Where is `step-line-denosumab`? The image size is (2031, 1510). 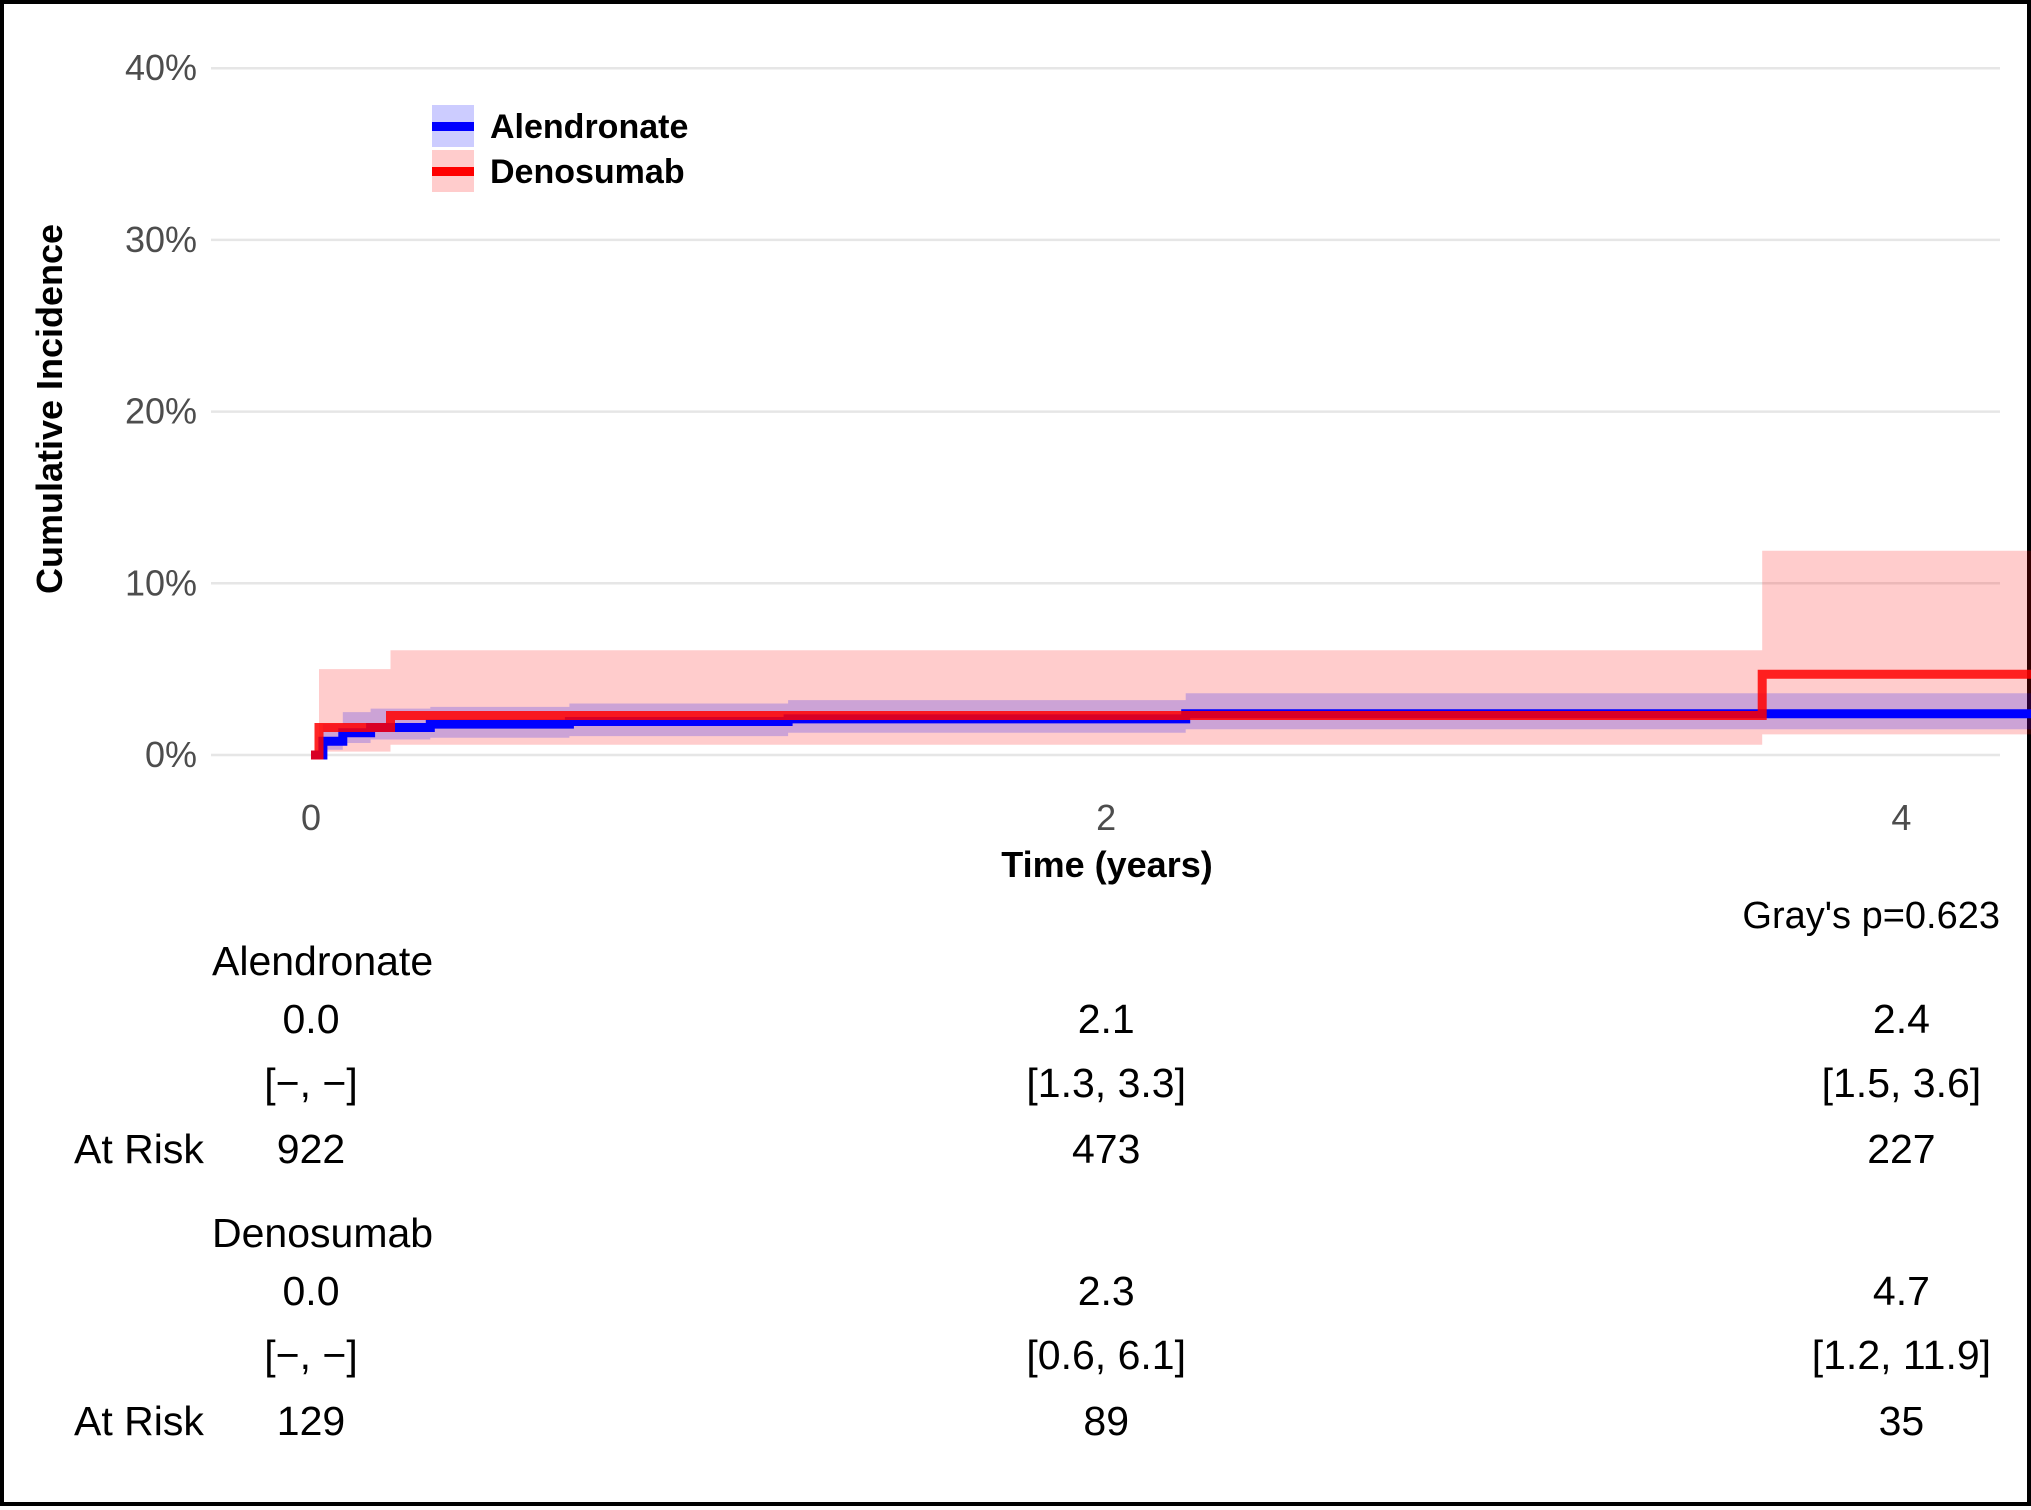 step-line-denosumab is located at coordinates (1171, 714).